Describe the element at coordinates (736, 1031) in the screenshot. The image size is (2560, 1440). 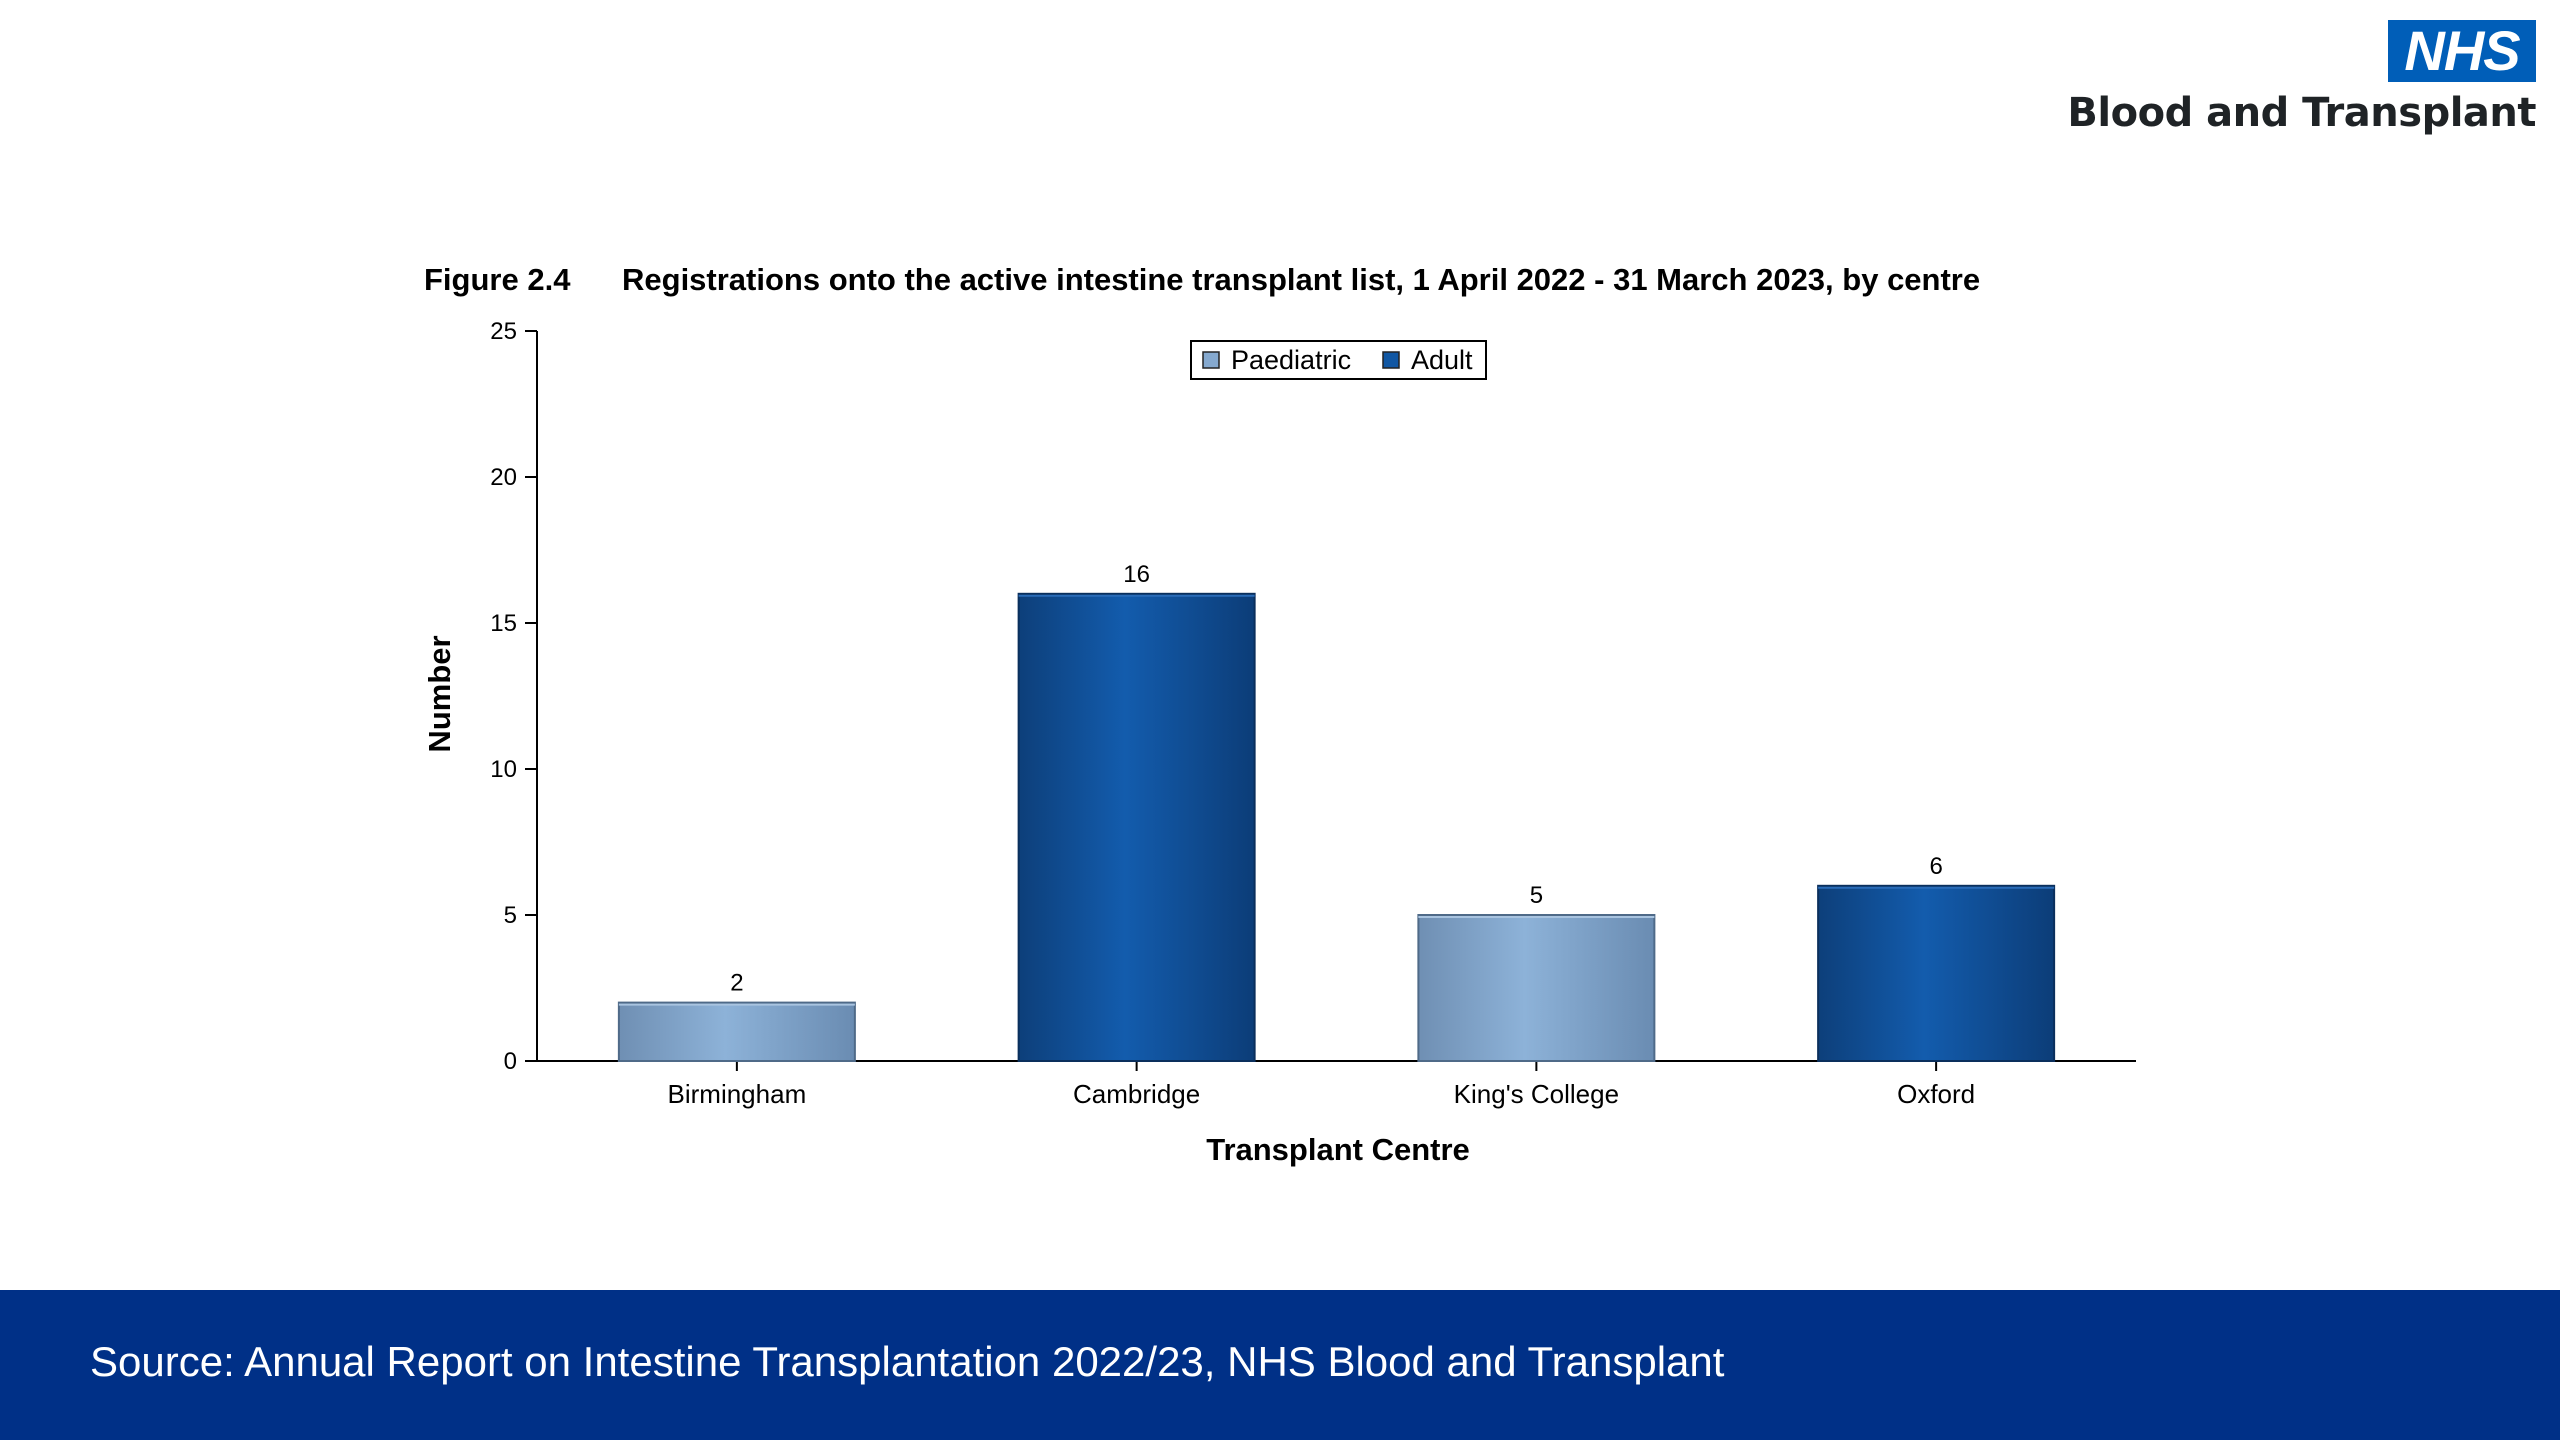
I see `bar-birmingham` at that location.